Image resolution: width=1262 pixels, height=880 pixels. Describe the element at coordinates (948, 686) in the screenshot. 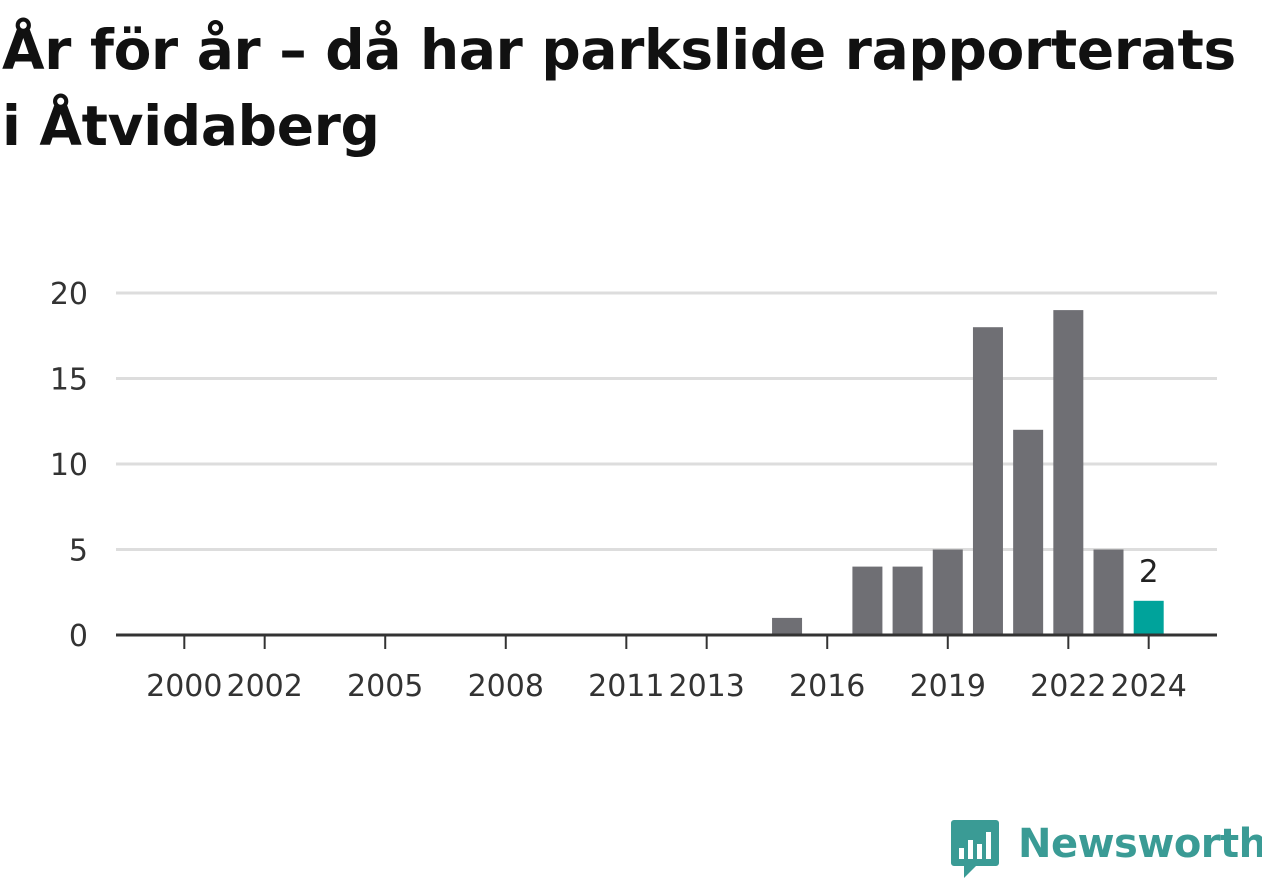

I see `x-tick-label-2019: 2019` at that location.